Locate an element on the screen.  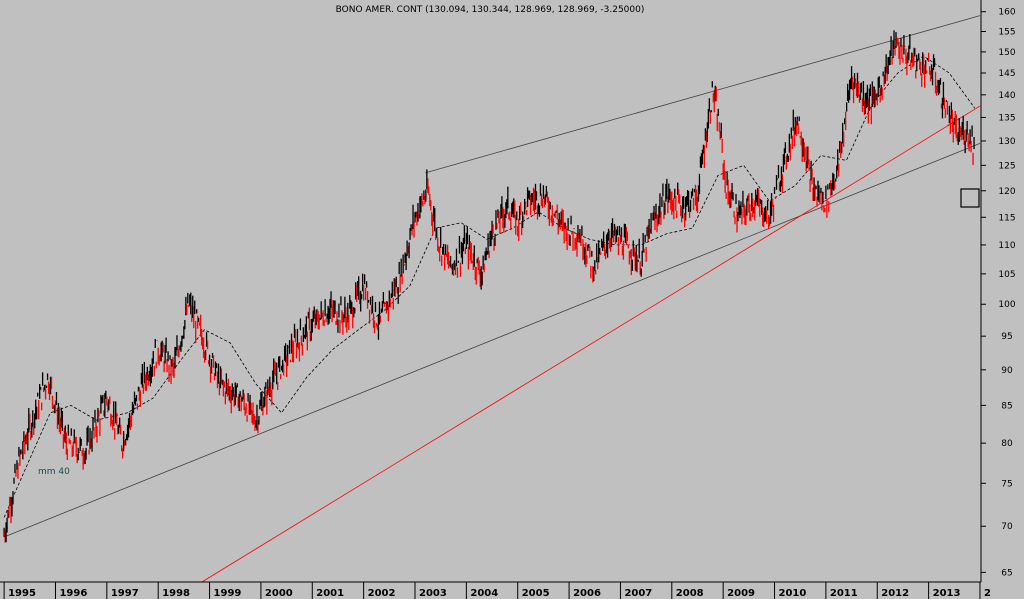
y-tick-label: 115 is located at coordinates (1006, 218).